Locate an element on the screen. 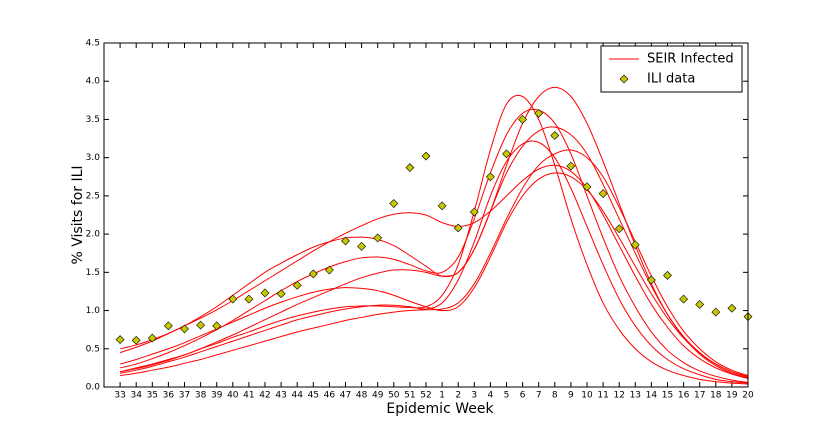 The image size is (830, 432). x-tick-label: 7 is located at coordinates (539, 396).